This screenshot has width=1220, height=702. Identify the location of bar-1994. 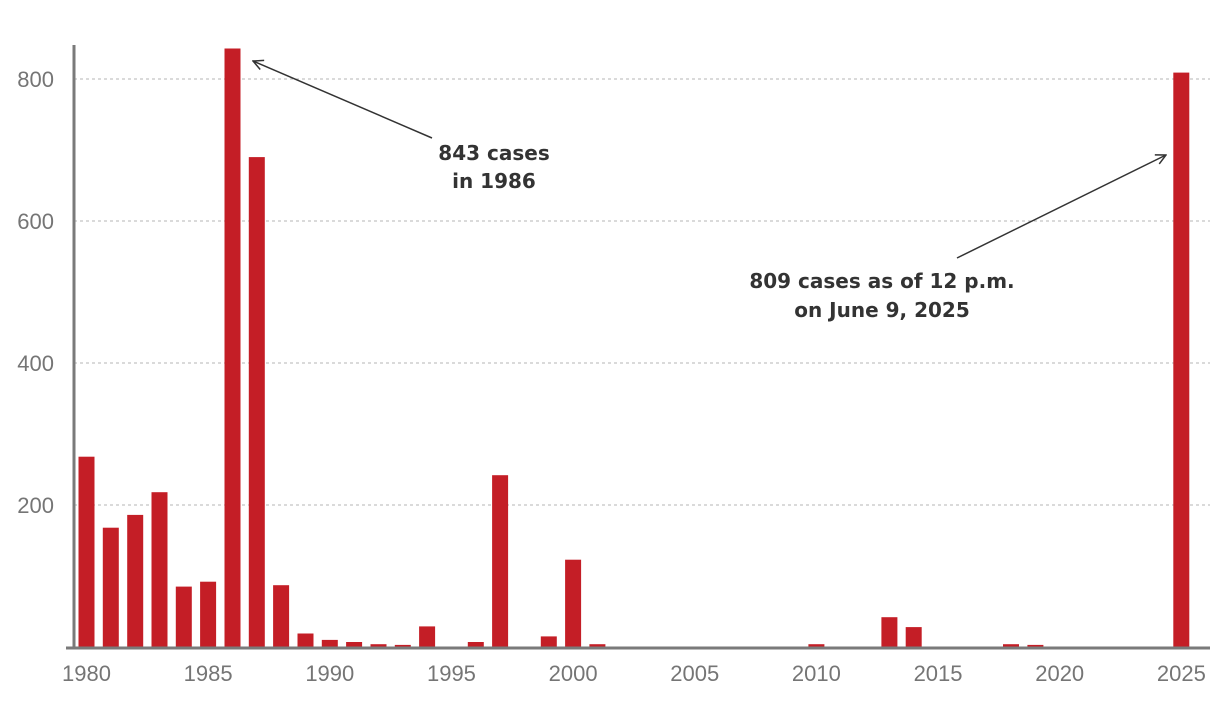
(427, 636).